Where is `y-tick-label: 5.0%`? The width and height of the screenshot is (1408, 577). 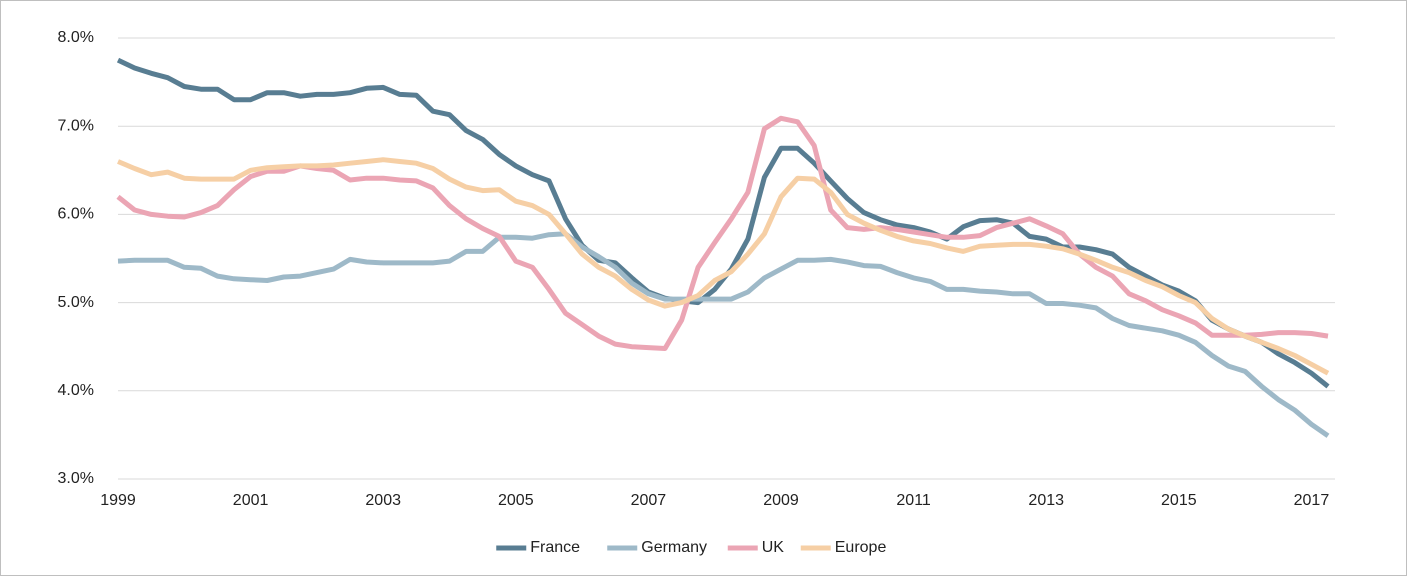 y-tick-label: 5.0% is located at coordinates (76, 302).